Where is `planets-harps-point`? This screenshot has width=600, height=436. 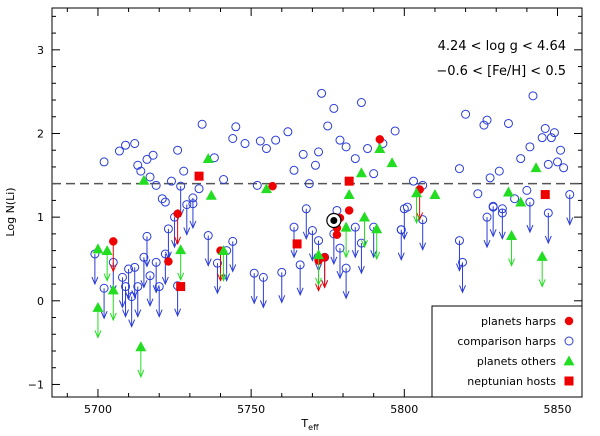 planets-harps-point is located at coordinates (349, 210).